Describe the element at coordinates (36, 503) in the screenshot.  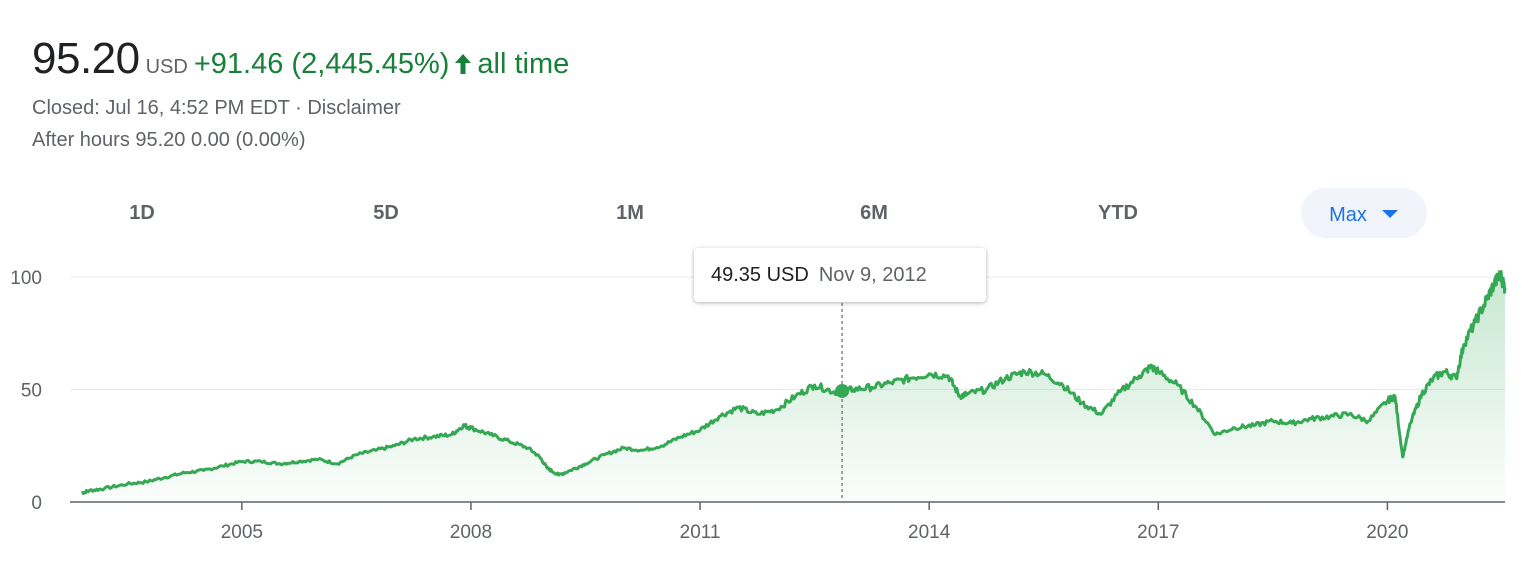
I see `y-tick-label: 0` at that location.